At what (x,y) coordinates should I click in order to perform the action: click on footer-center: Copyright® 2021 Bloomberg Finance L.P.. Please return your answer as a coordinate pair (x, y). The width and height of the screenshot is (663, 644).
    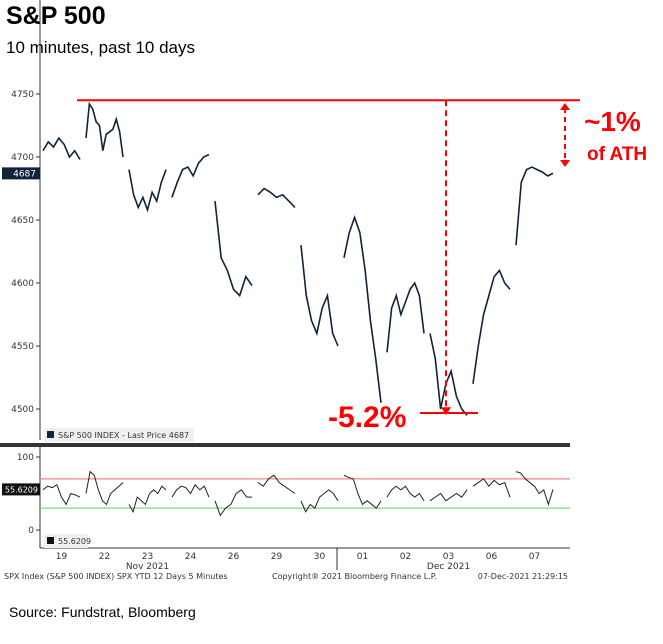
    Looking at the image, I should click on (354, 576).